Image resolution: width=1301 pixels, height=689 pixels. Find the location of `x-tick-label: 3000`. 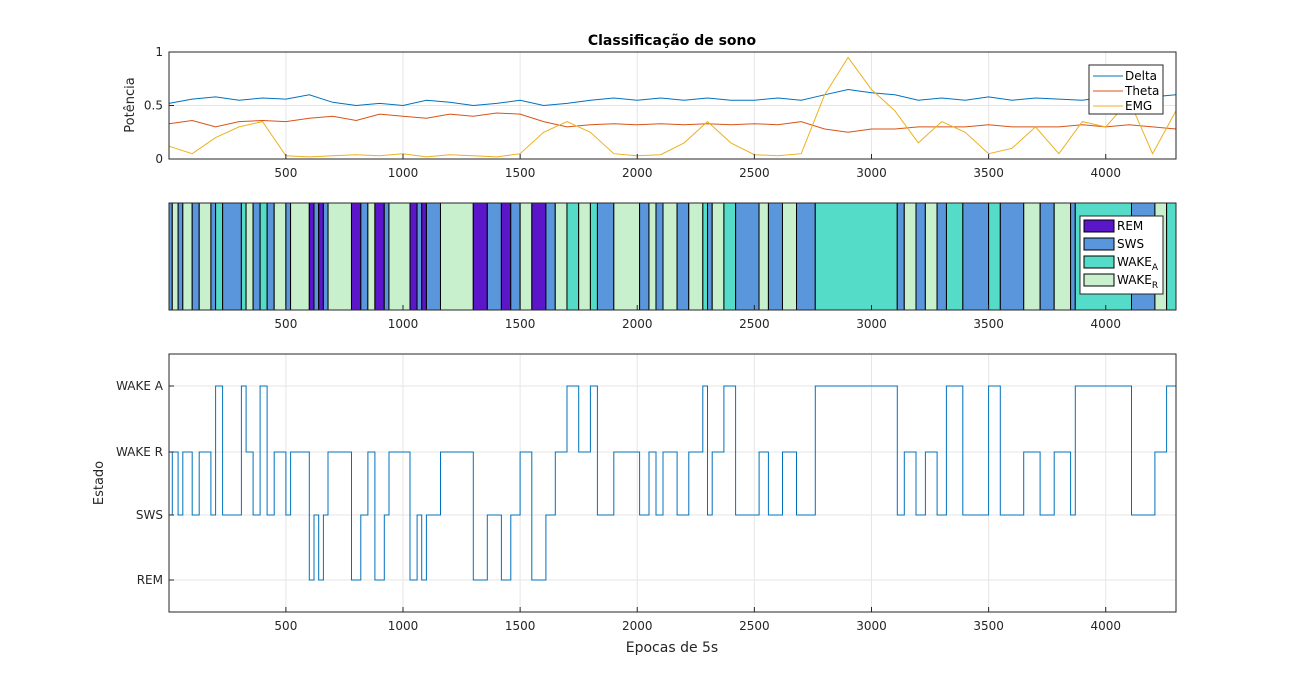

x-tick-label: 3000 is located at coordinates (871, 626).